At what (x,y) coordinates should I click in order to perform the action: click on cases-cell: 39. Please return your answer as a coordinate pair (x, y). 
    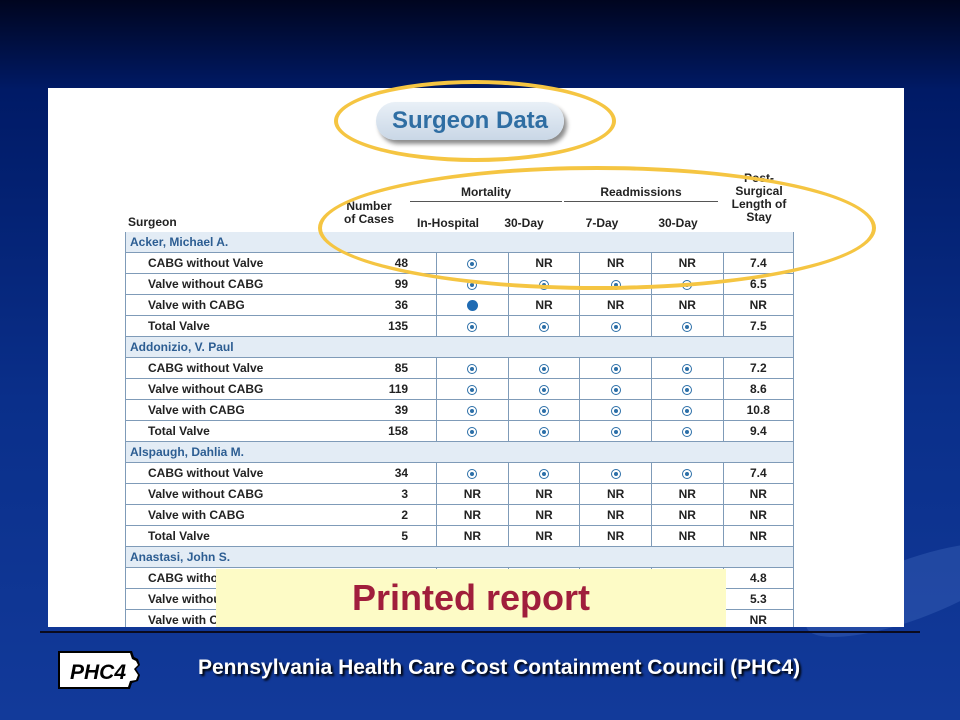
    Looking at the image, I should click on (384, 410).